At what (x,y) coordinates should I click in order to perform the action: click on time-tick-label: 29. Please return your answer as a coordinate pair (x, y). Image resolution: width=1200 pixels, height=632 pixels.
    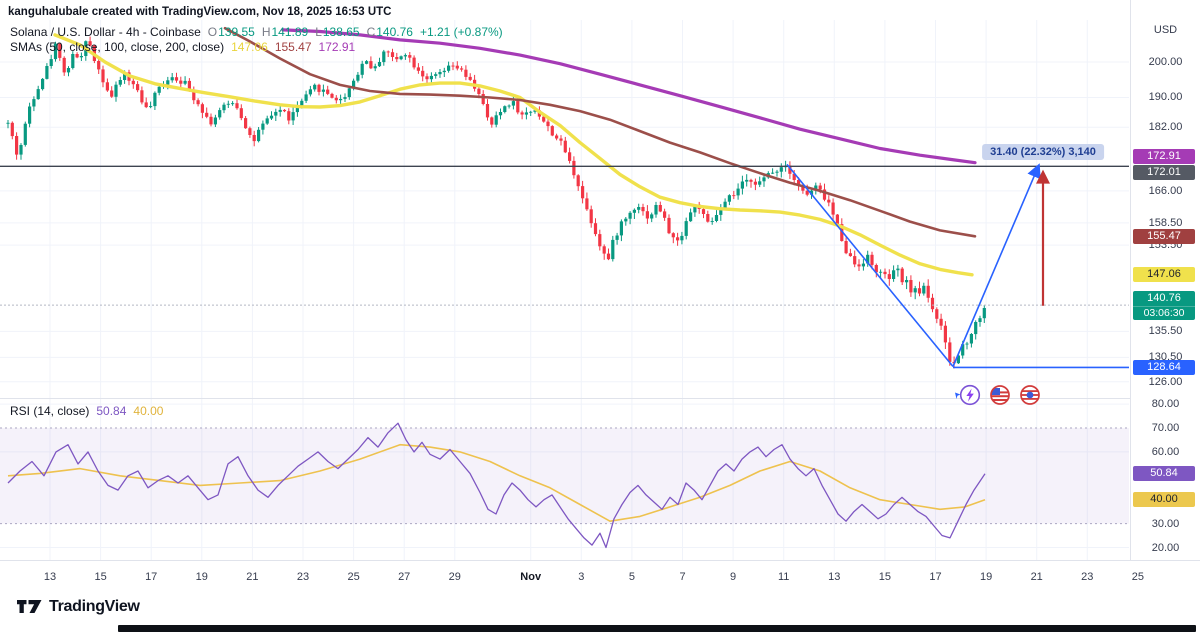
    Looking at the image, I should click on (454, 577).